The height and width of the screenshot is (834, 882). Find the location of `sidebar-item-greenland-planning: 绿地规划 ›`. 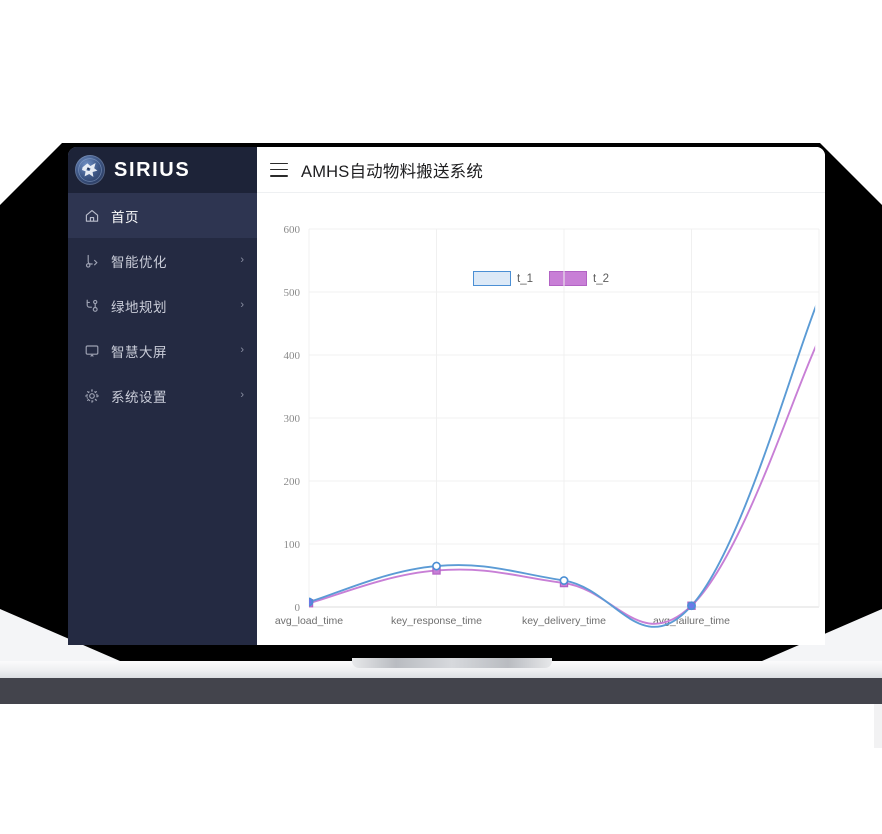

sidebar-item-greenland-planning: 绿地规划 › is located at coordinates (162, 305).